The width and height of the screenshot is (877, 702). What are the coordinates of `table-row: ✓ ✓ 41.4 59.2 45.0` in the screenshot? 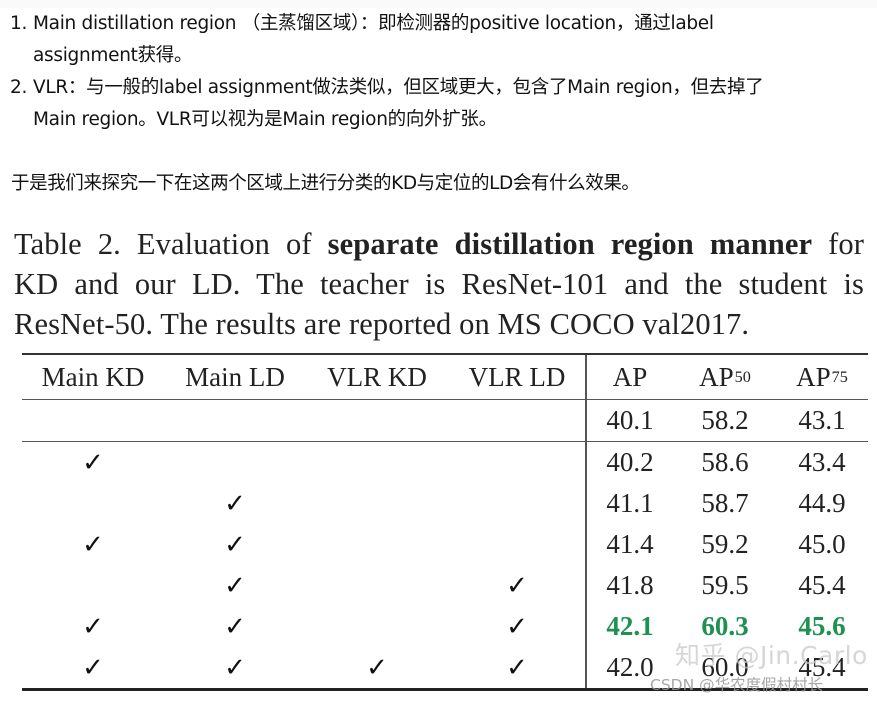 It's located at (445, 544).